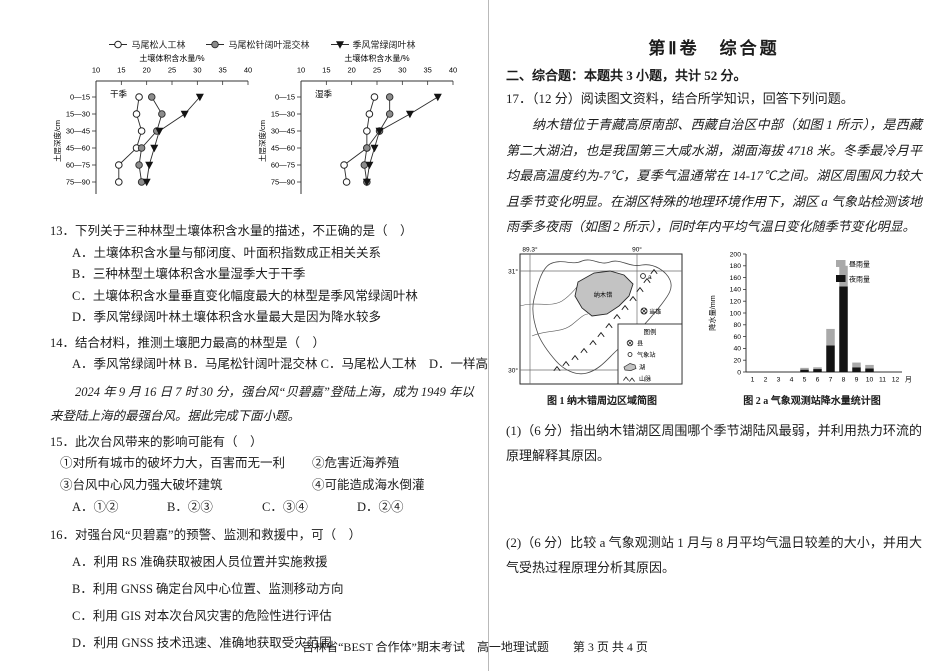  Describe the element at coordinates (78, 131) in the screenshot. I see `depth-tick-label: 30—45` at that location.